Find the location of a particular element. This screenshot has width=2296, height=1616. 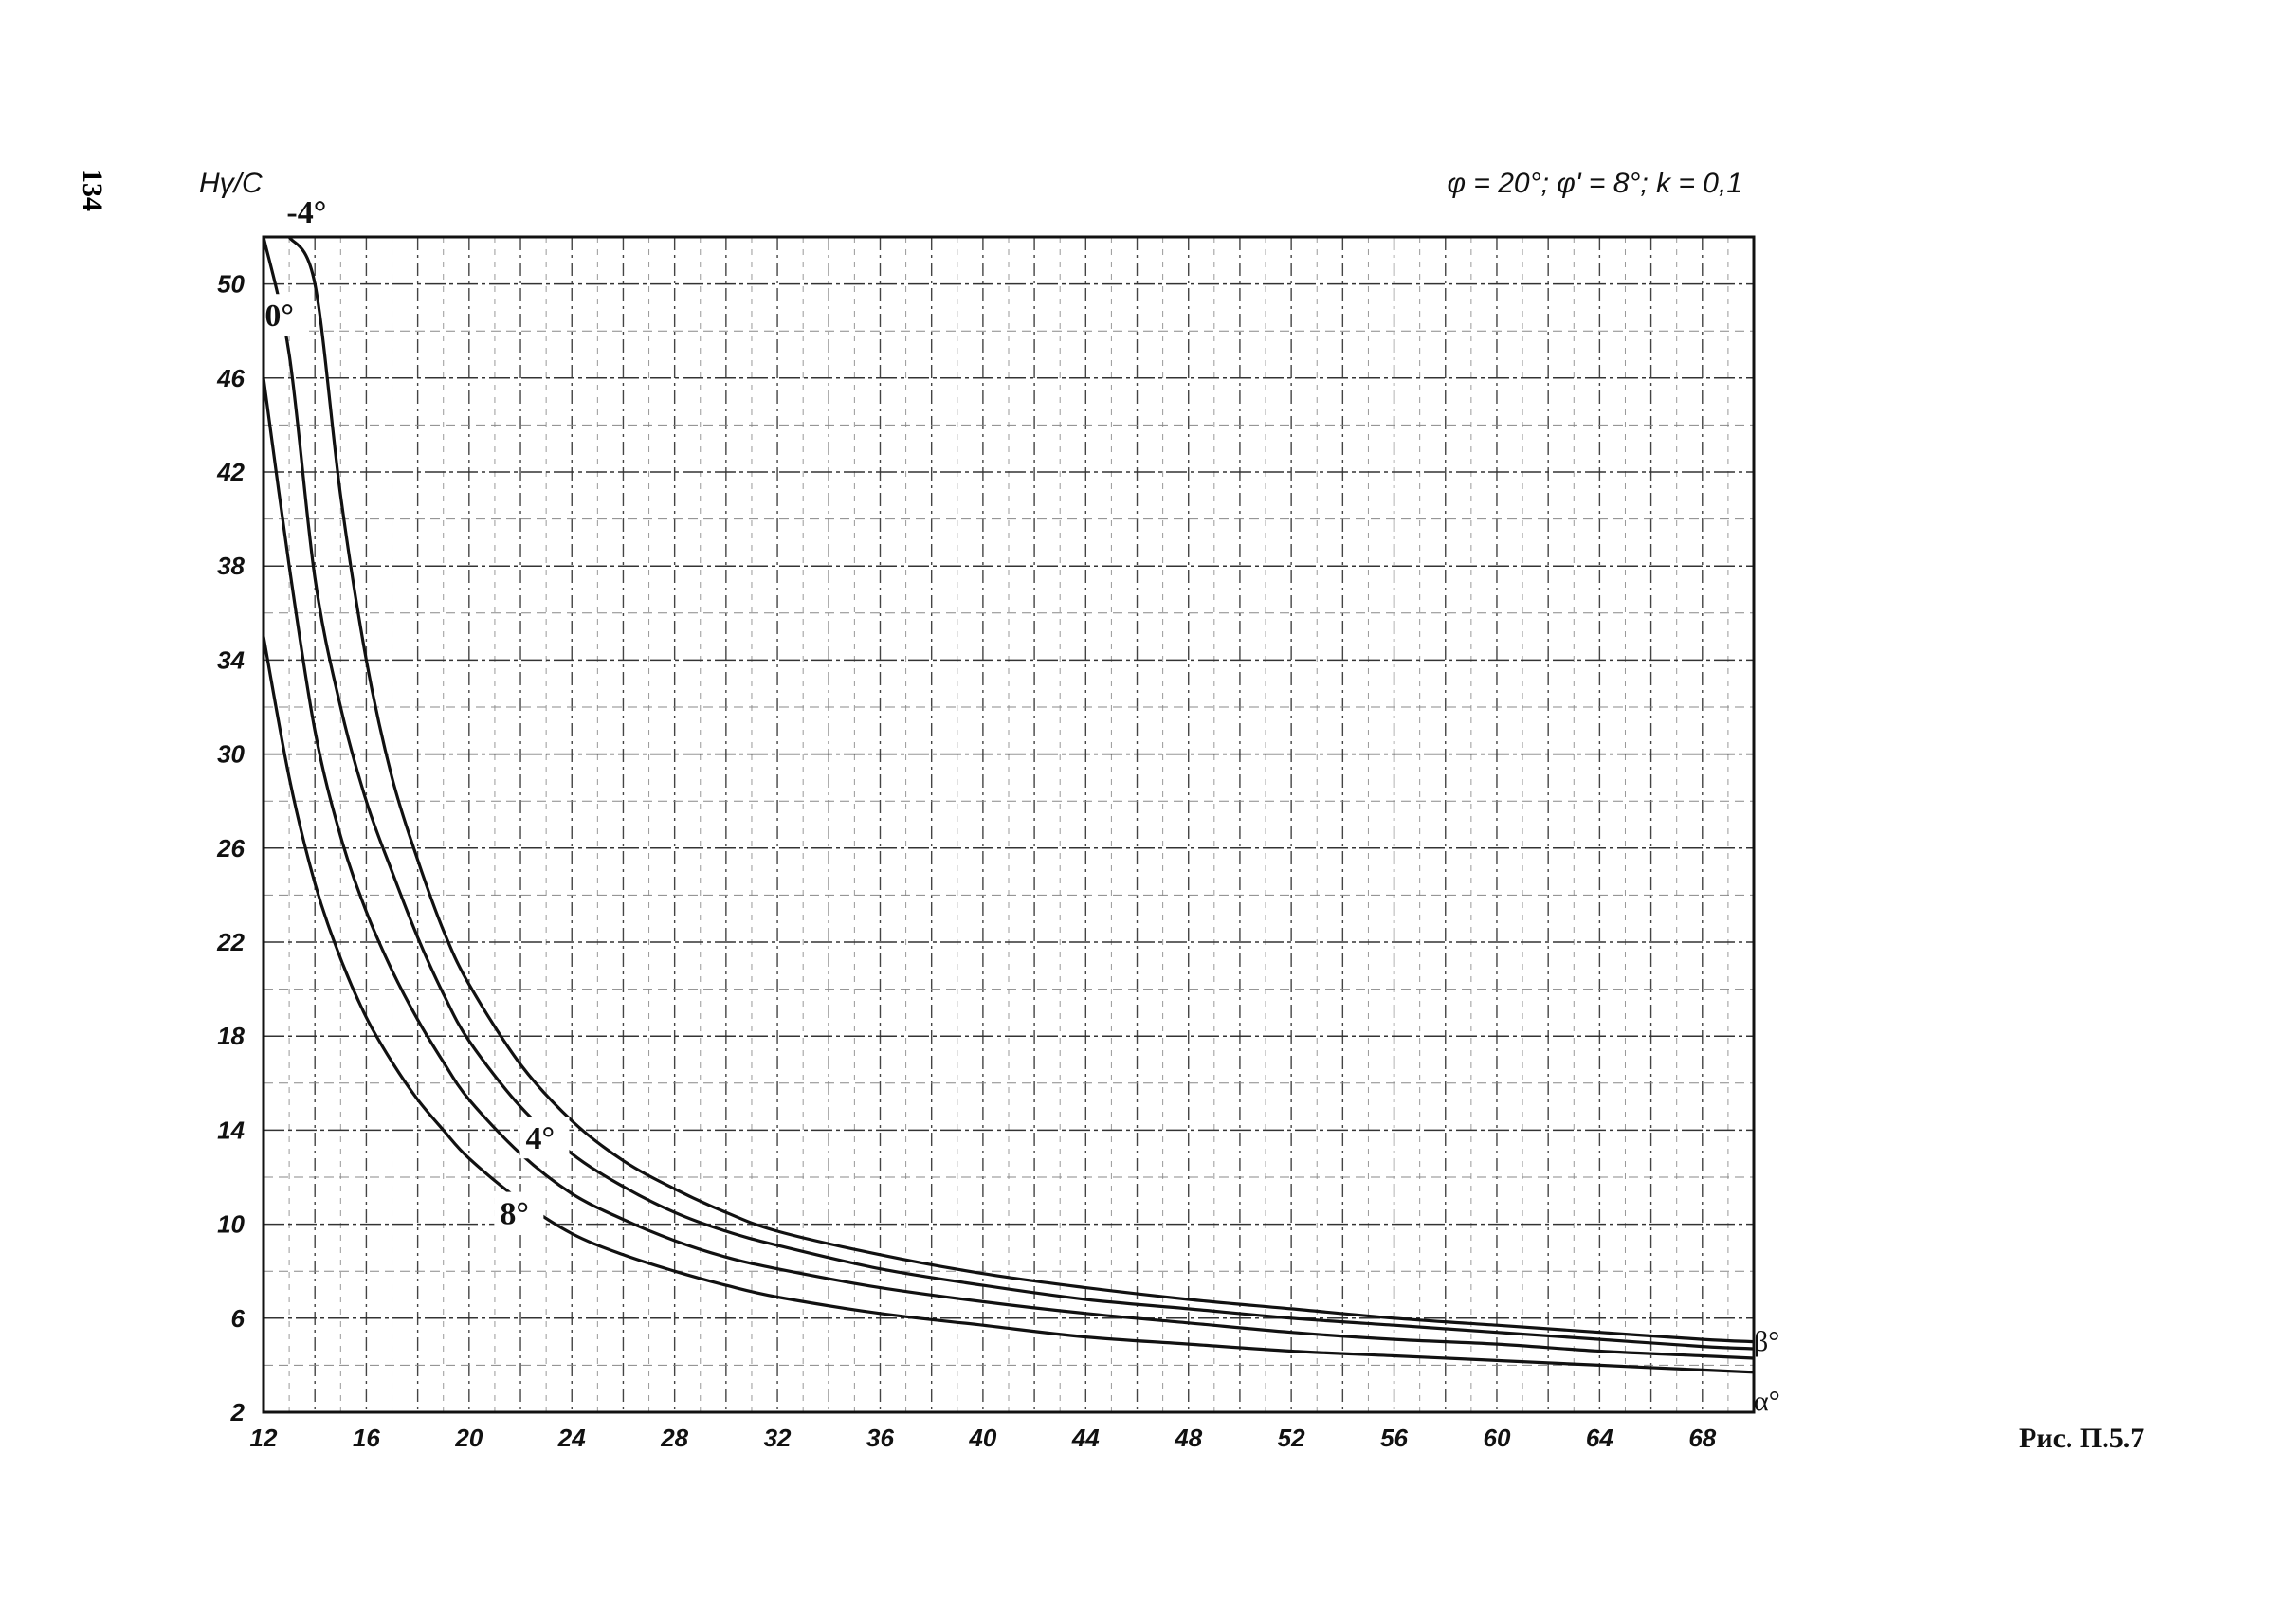

page-number: 134 is located at coordinates (92, 190).